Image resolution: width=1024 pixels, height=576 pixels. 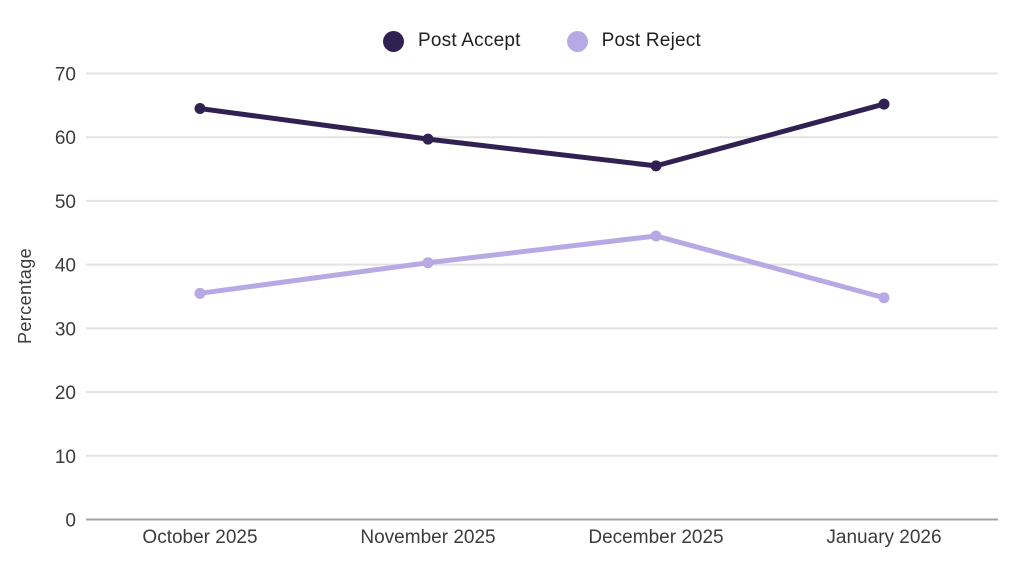 I want to click on data-point-post-accept-october-2025, so click(x=200, y=109).